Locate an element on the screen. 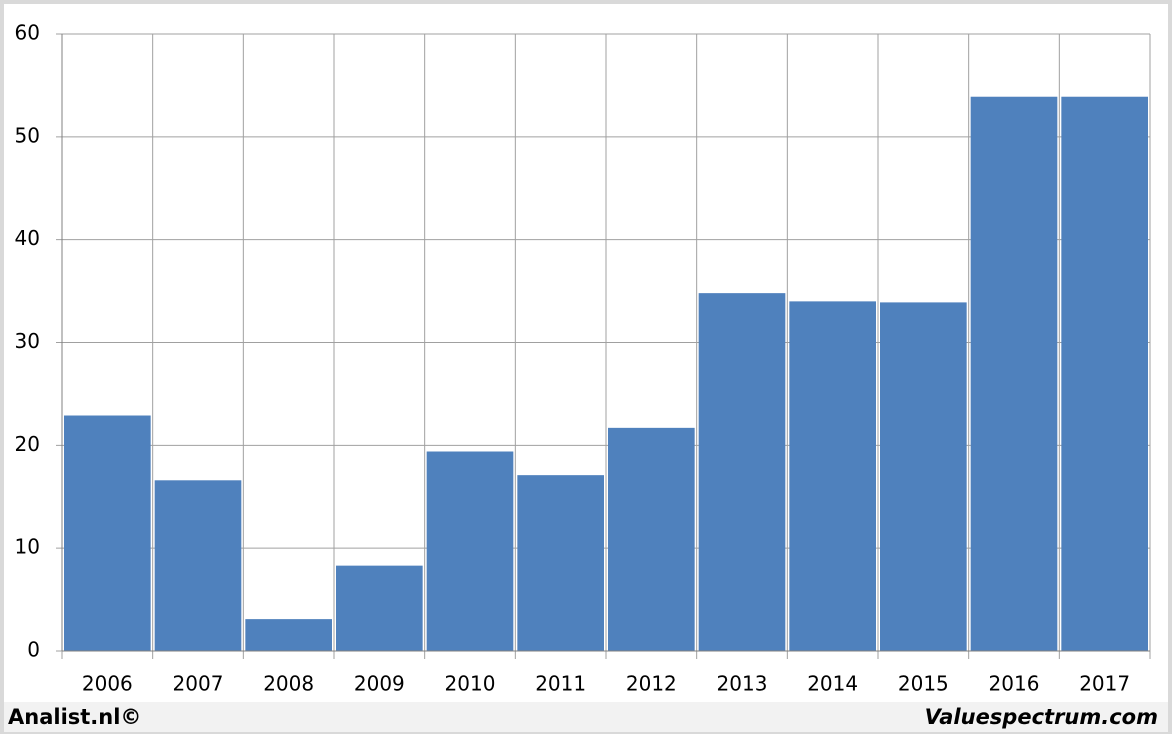 This screenshot has width=1172, height=734. x-tick-label: 2013 is located at coordinates (742, 684).